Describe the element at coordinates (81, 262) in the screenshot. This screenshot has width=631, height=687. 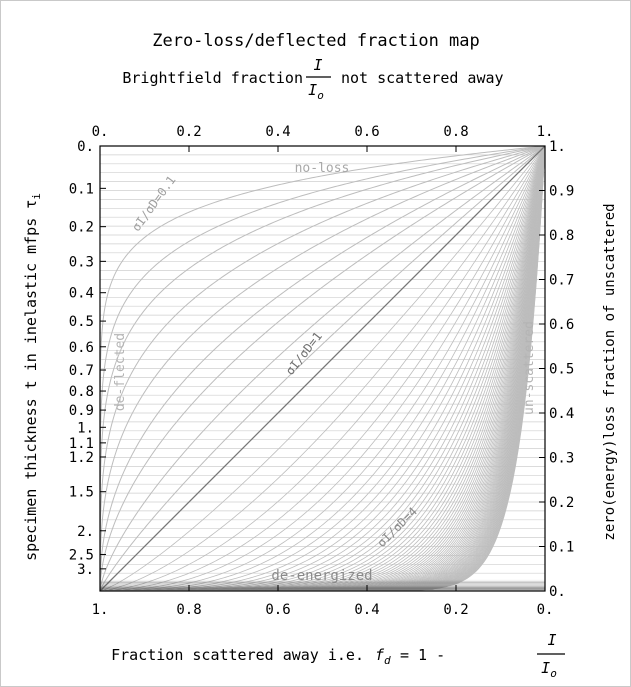
I see `left-tick-label: 0.3` at that location.